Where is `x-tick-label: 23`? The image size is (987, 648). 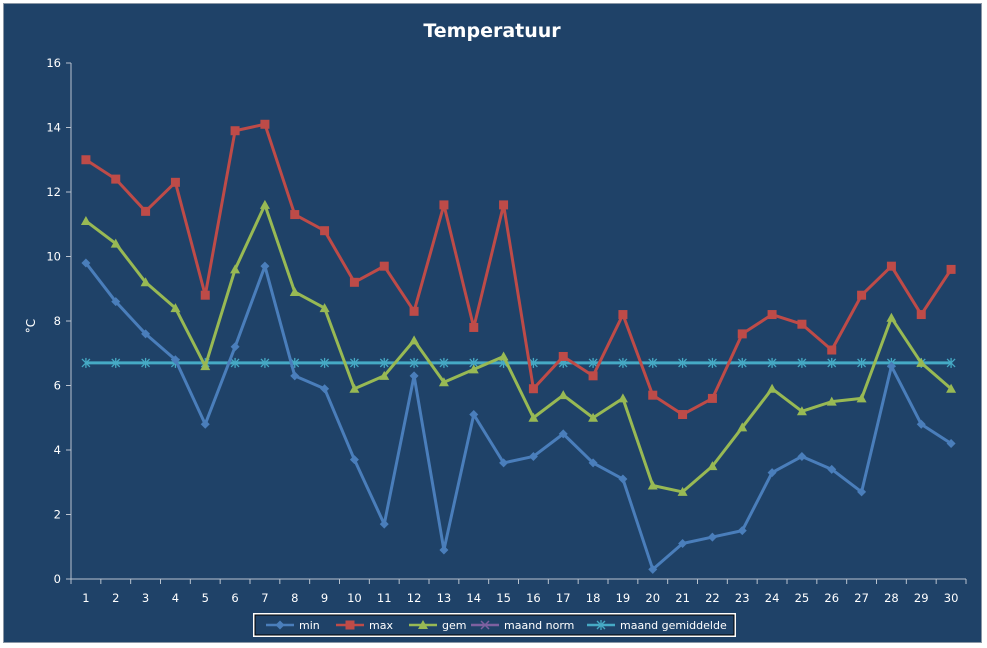 x-tick-label: 23 is located at coordinates (742, 598).